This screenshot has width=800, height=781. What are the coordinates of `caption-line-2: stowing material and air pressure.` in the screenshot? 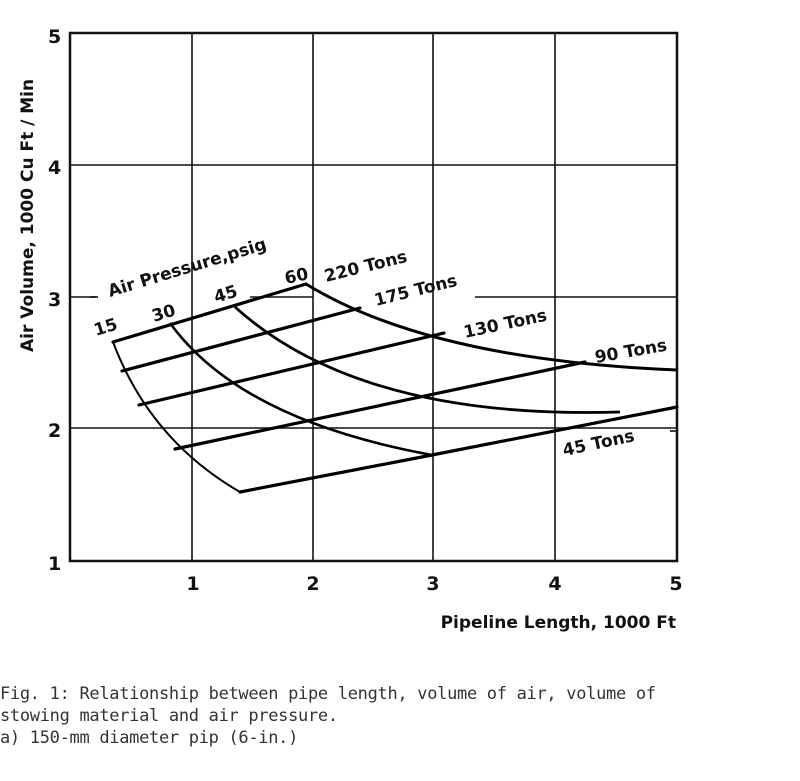 It's located at (169, 716).